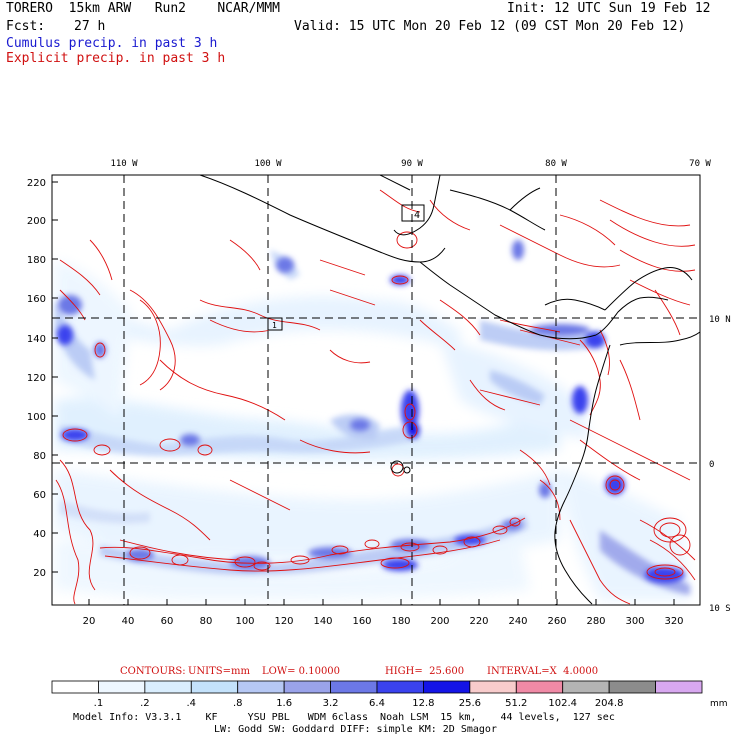 The width and height of the screenshot is (740, 740). What do you see at coordinates (274, 325) in the screenshot?
I see `box-label-1: 1` at bounding box center [274, 325].